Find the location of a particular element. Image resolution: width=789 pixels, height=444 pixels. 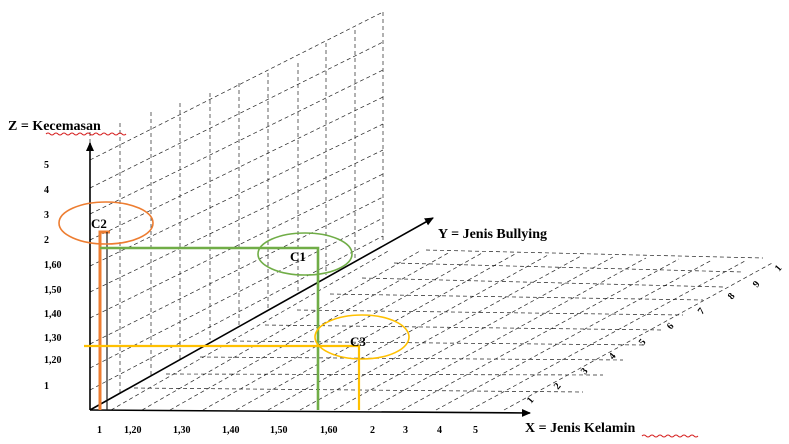

z-tick: 5 is located at coordinates (46, 165).